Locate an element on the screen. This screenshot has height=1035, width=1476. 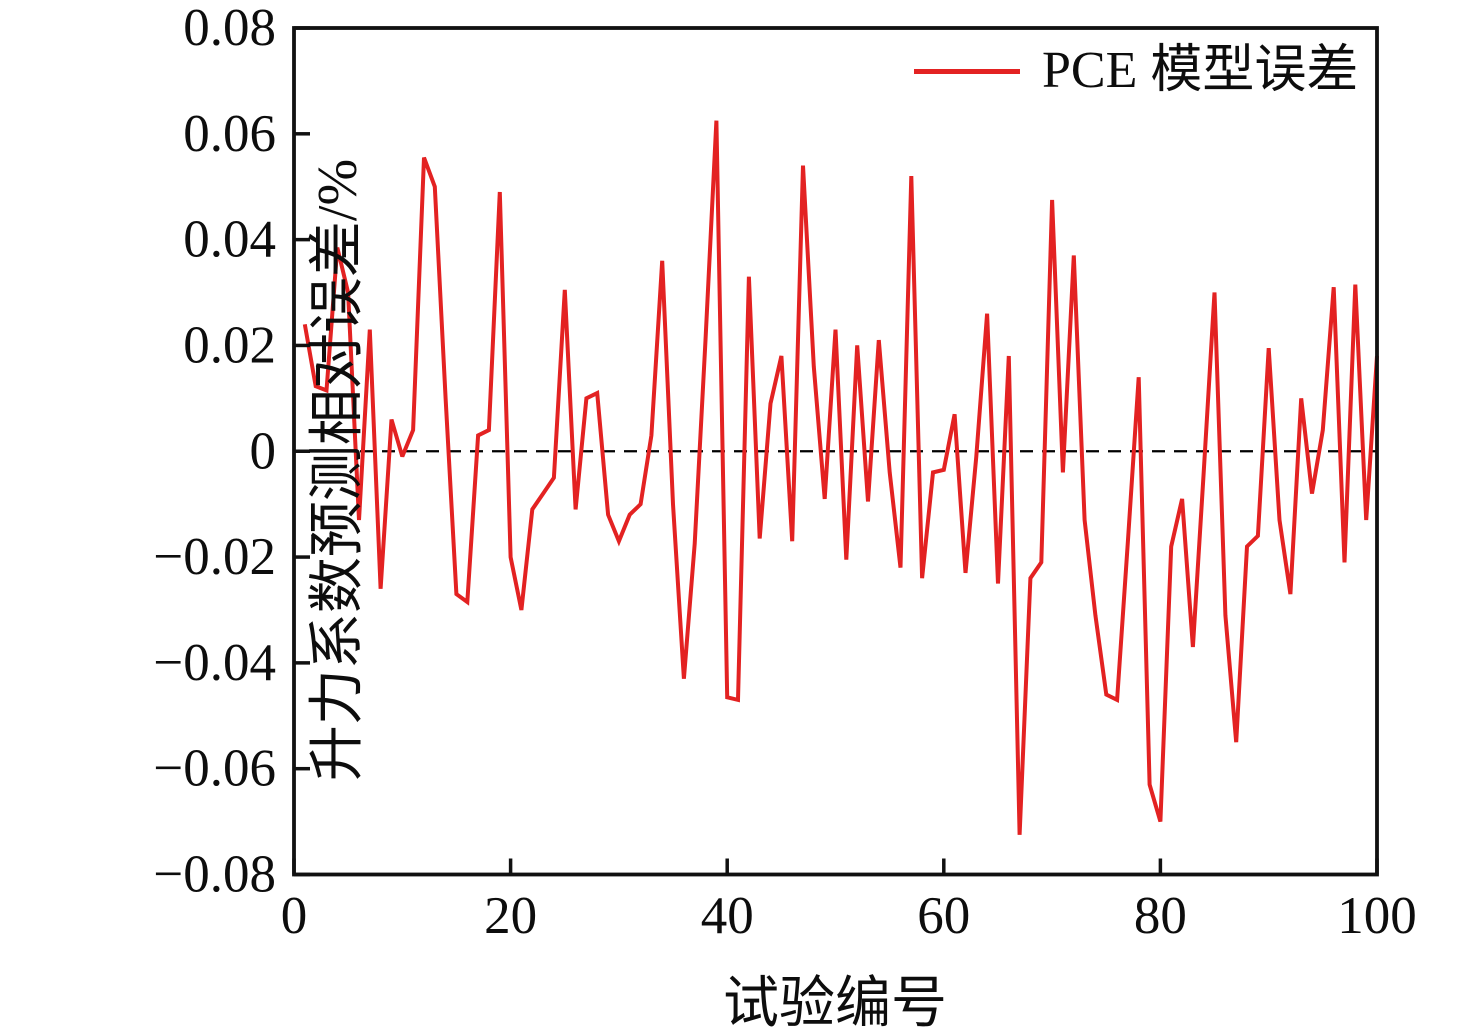
y-tick-label: −0.08 is located at coordinates (214, 875).